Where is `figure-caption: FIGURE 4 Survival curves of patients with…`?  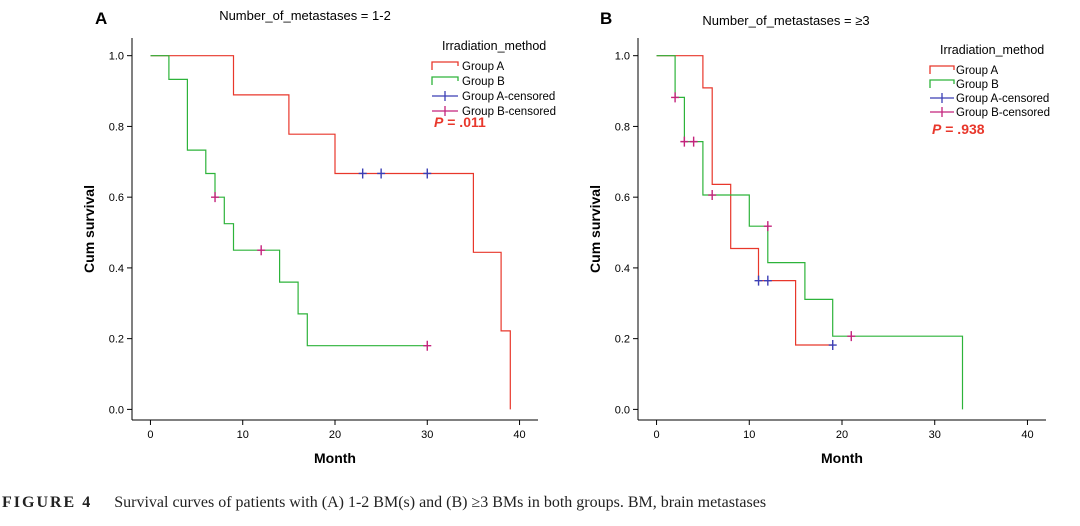 figure-caption: FIGURE 4 Survival curves of patients with… is located at coordinates (384, 503).